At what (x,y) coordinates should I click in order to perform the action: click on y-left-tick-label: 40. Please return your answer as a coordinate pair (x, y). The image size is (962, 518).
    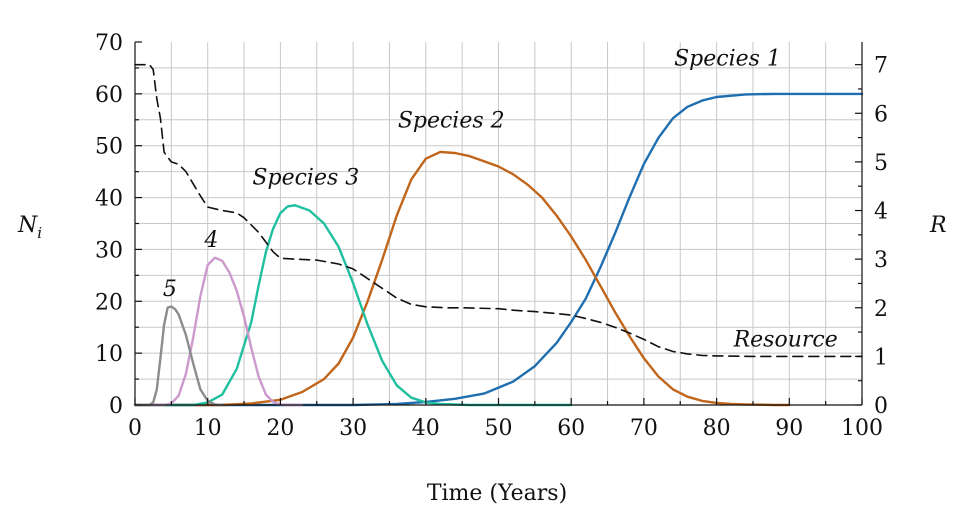
    Looking at the image, I should click on (109, 199).